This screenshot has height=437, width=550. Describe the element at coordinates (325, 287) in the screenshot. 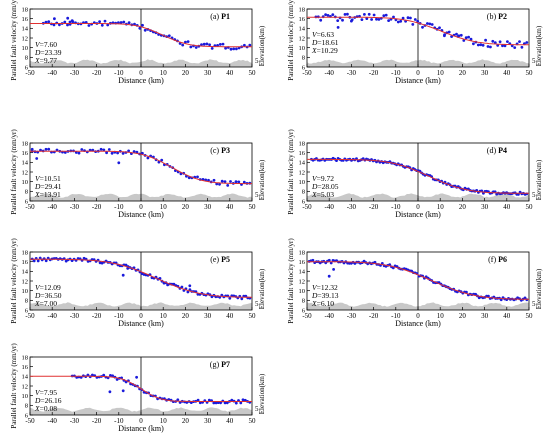

I see `param-v: V=12.32` at that location.